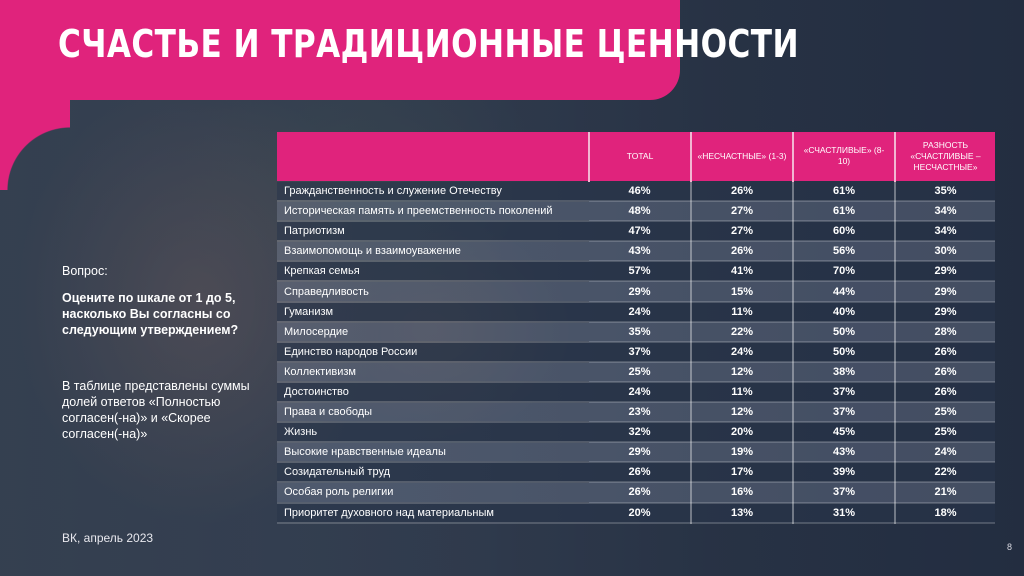  Describe the element at coordinates (433, 352) in the screenshot. I see `row-label: Единство народов России` at that location.